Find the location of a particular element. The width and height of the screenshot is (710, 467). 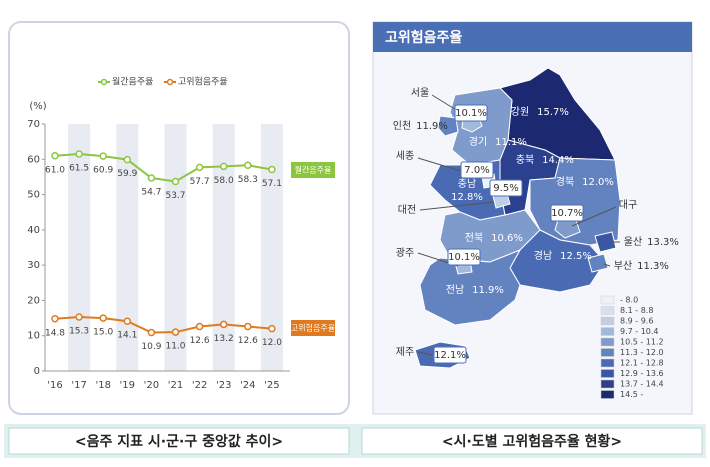

legend-label: 8.1 - 8.8 is located at coordinates (636, 310).